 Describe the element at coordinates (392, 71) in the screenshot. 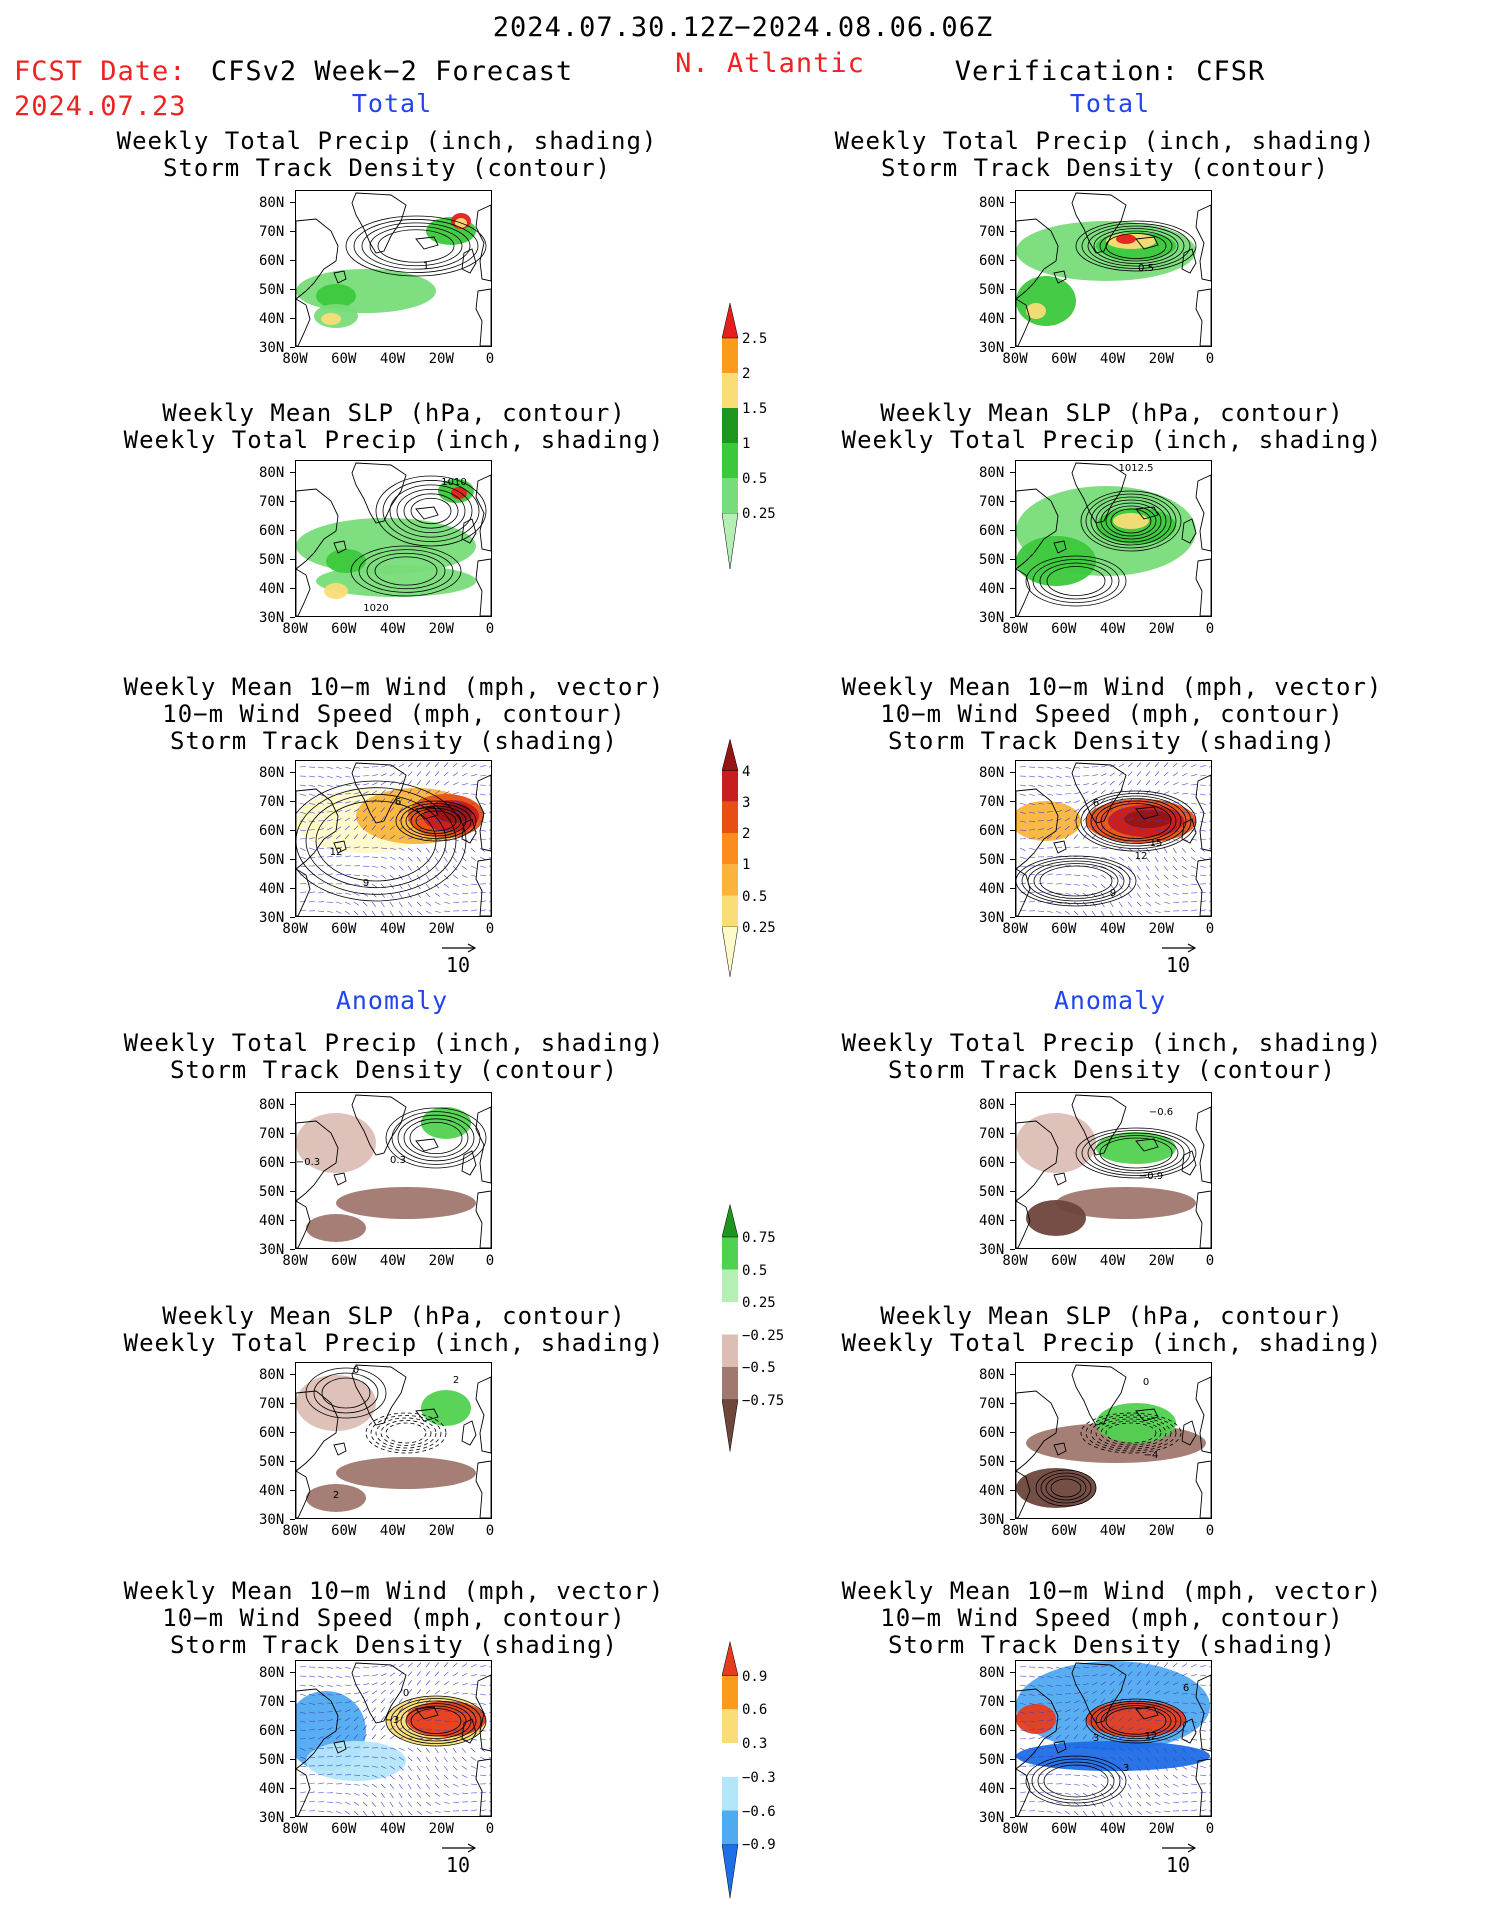

I see `model-title: CFSv2 Week−2 Forecast` at that location.